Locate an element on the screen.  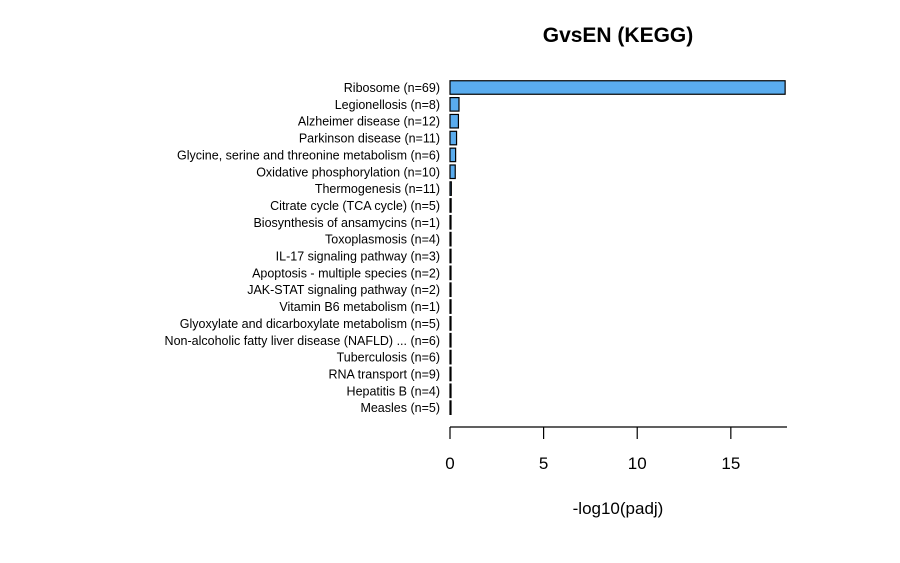
category-label: Biosynthesis of ansamycins (n=1) is located at coordinates (346, 223).